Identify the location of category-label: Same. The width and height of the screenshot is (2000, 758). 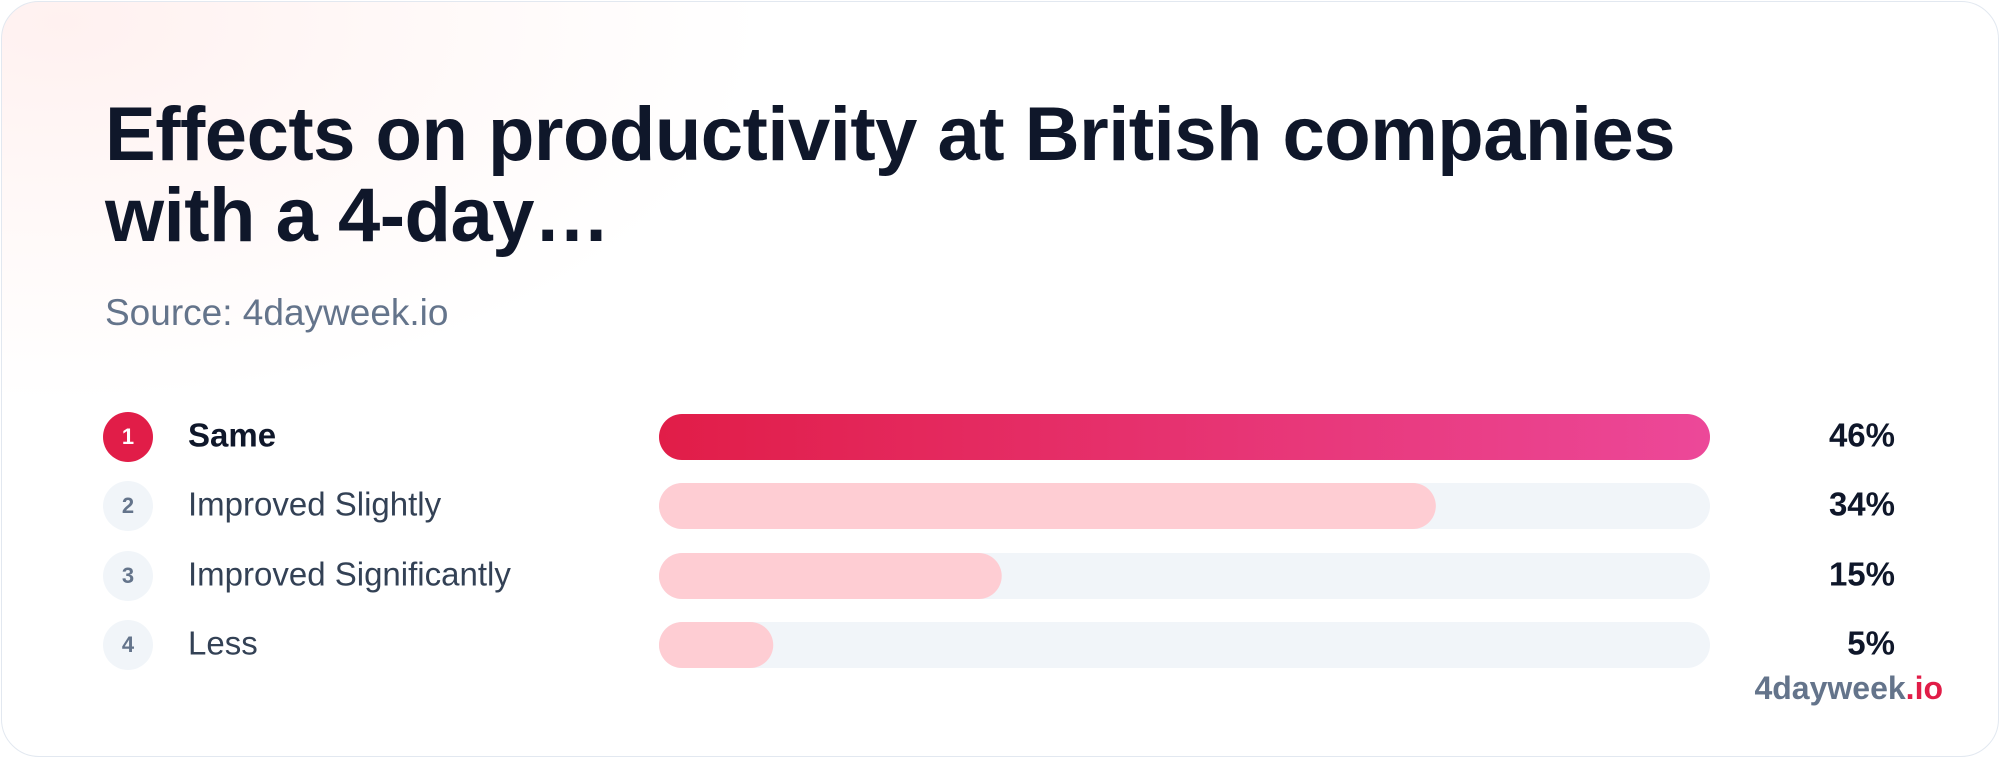
(232, 435).